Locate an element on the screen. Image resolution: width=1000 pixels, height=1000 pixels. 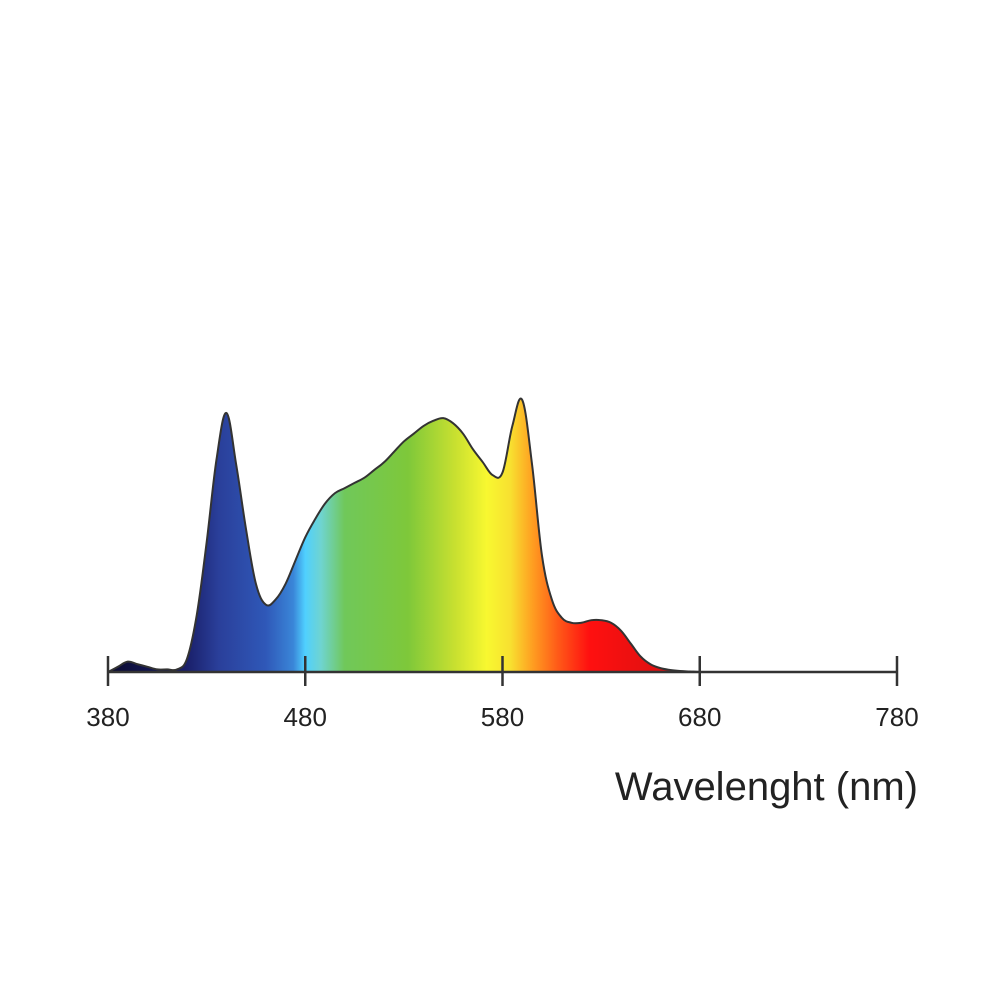
x-tick-label: 780 is located at coordinates (896, 717).